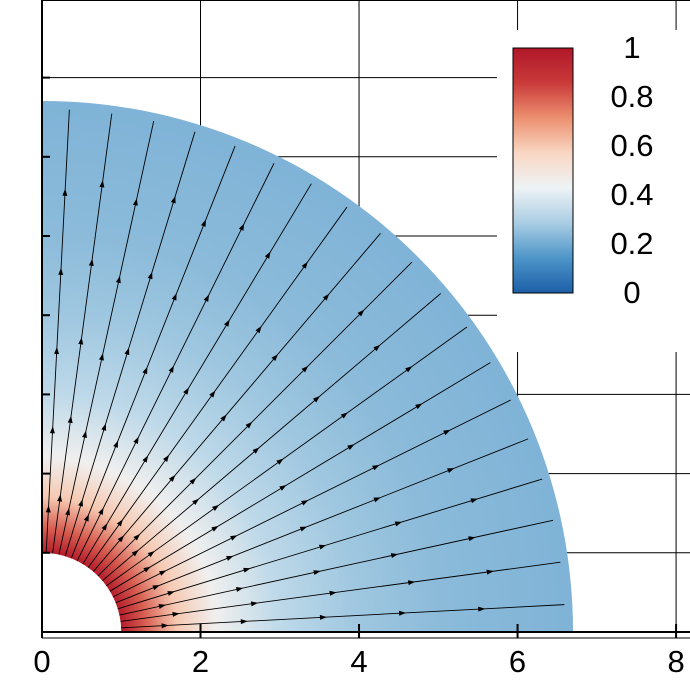 The image size is (690, 690). Describe the element at coordinates (631, 47) in the screenshot. I see `colorbar-tick-label: 1` at that location.